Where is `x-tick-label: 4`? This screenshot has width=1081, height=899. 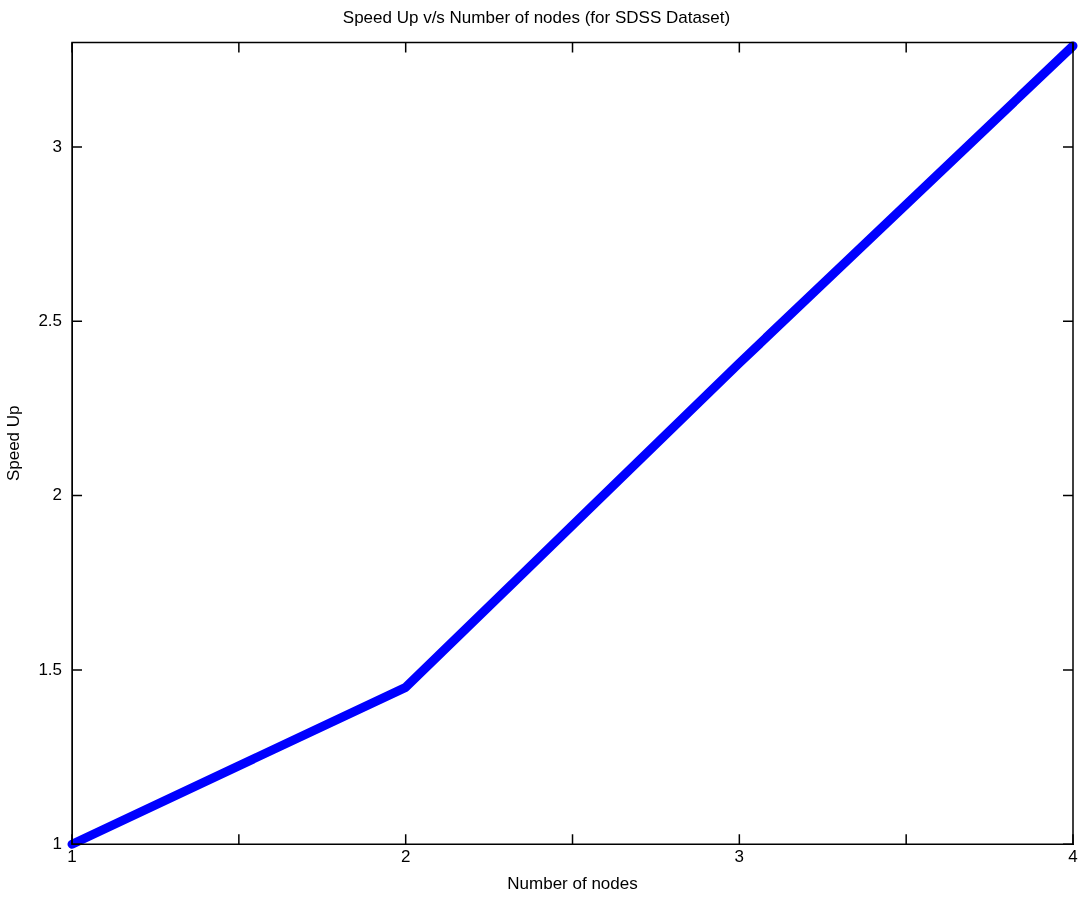
x-tick-label: 4 is located at coordinates (1073, 857).